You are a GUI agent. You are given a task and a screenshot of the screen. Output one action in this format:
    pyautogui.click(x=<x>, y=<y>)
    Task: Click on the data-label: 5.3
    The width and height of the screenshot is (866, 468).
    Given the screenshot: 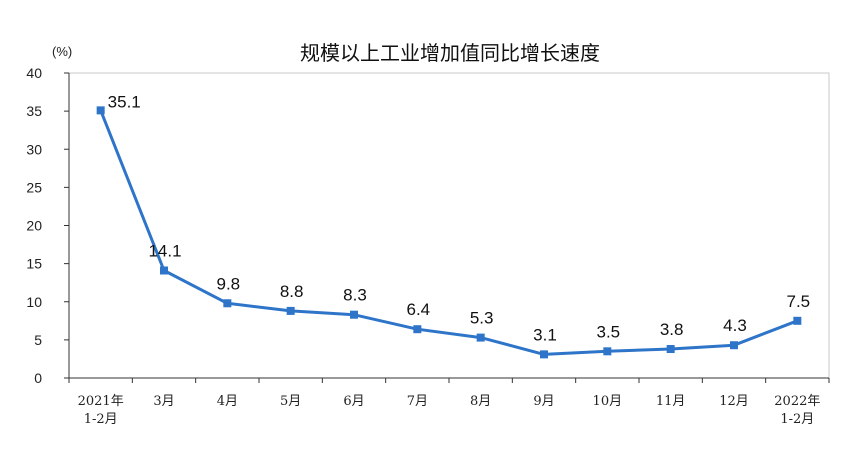 What is the action you would take?
    pyautogui.click(x=482, y=318)
    